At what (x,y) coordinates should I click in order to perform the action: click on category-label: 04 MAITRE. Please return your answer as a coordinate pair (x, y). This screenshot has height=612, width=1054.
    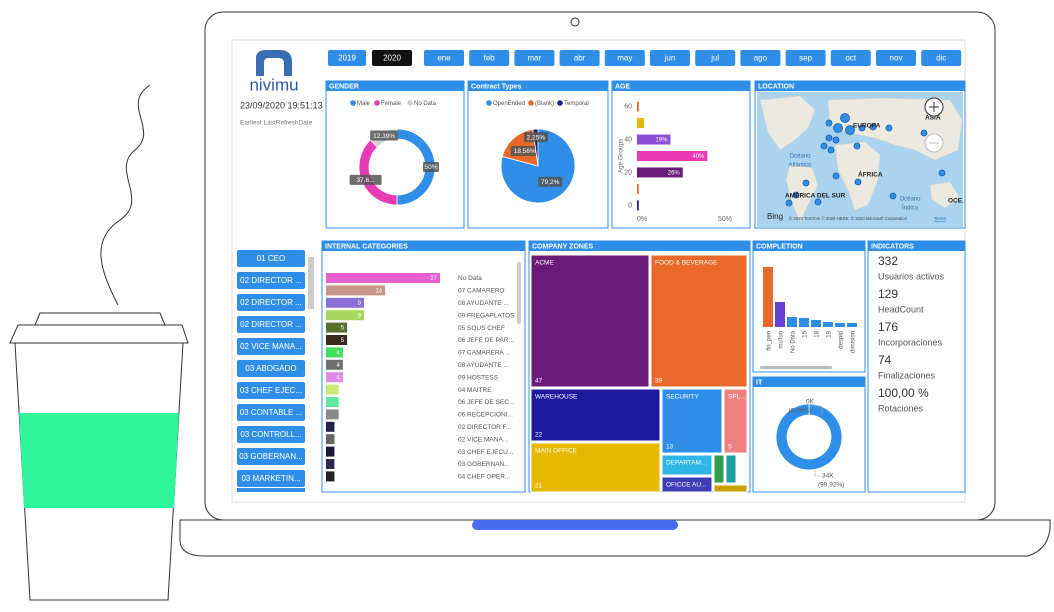
    Looking at the image, I should click on (475, 390).